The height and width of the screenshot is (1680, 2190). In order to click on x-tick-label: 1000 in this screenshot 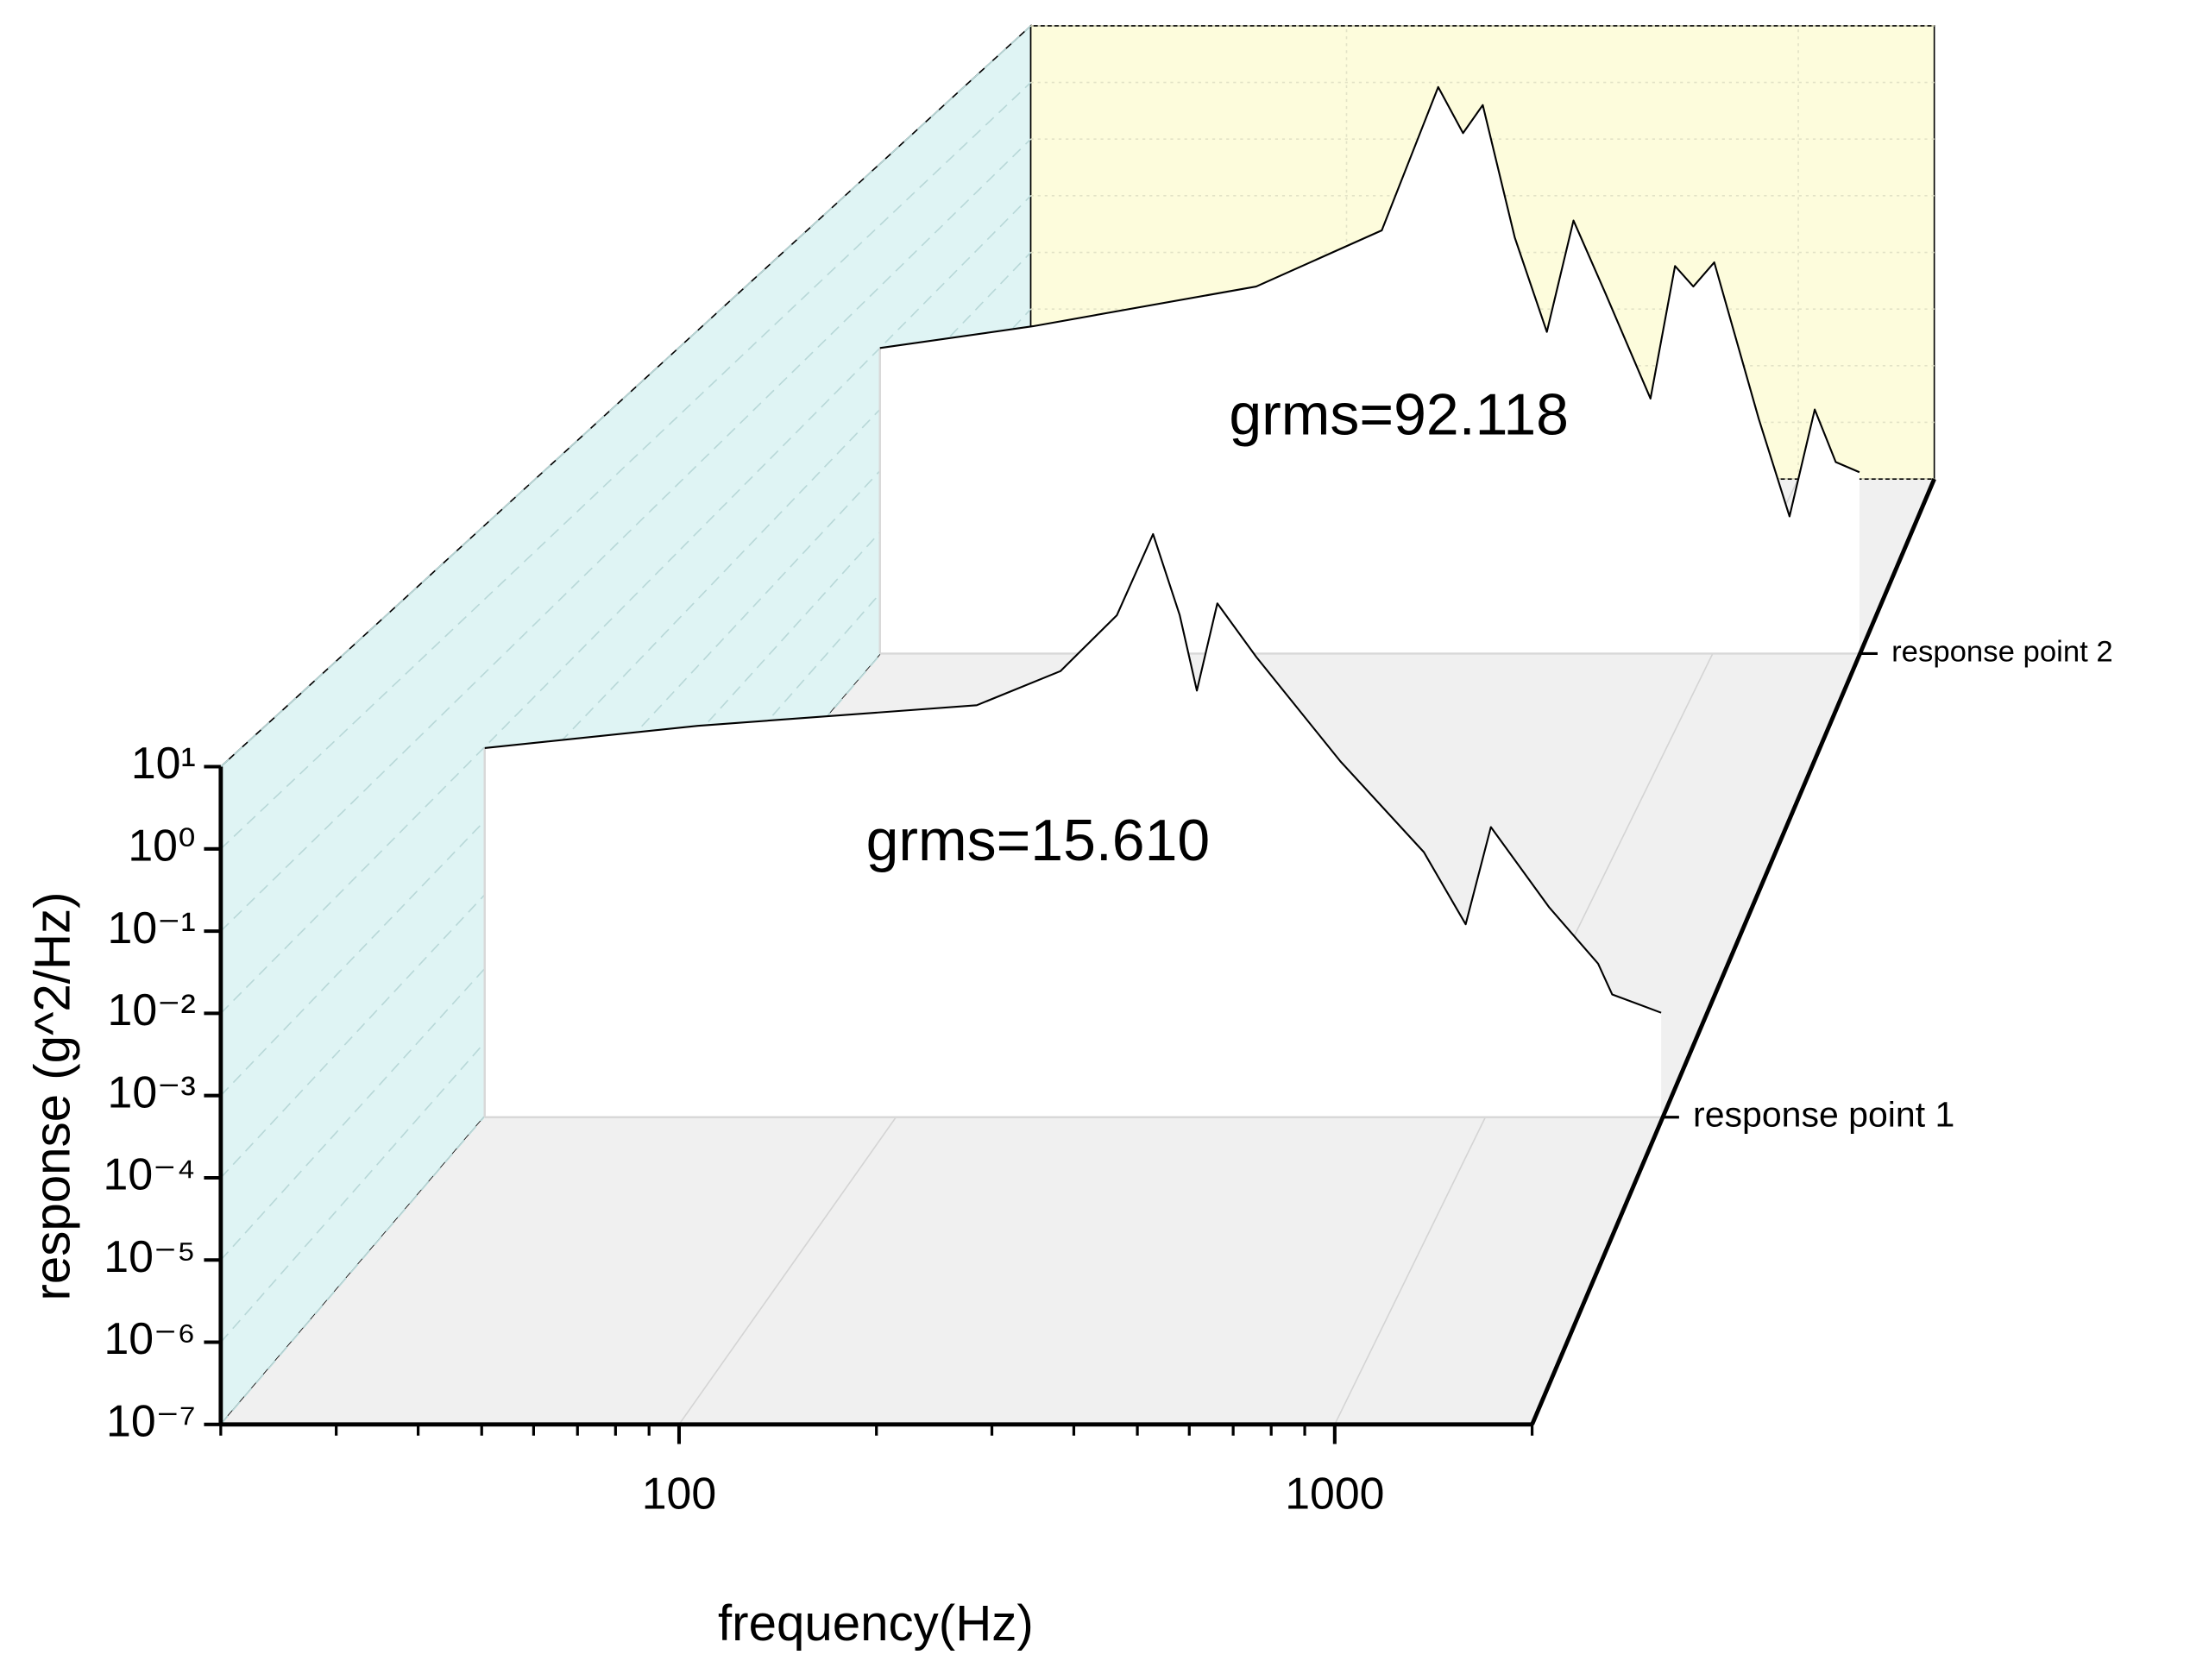, I will do `click(1334, 1494)`.